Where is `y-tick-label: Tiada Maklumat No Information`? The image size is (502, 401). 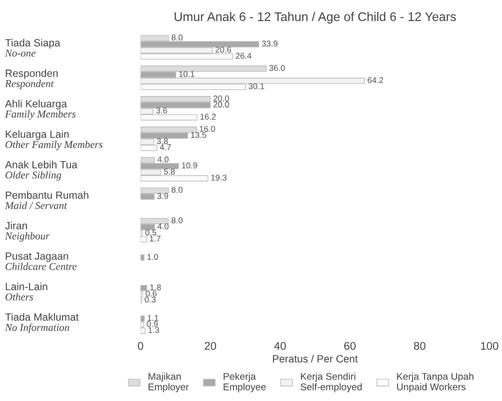
y-tick-label: Tiada Maklumat No Information is located at coordinates (41, 323).